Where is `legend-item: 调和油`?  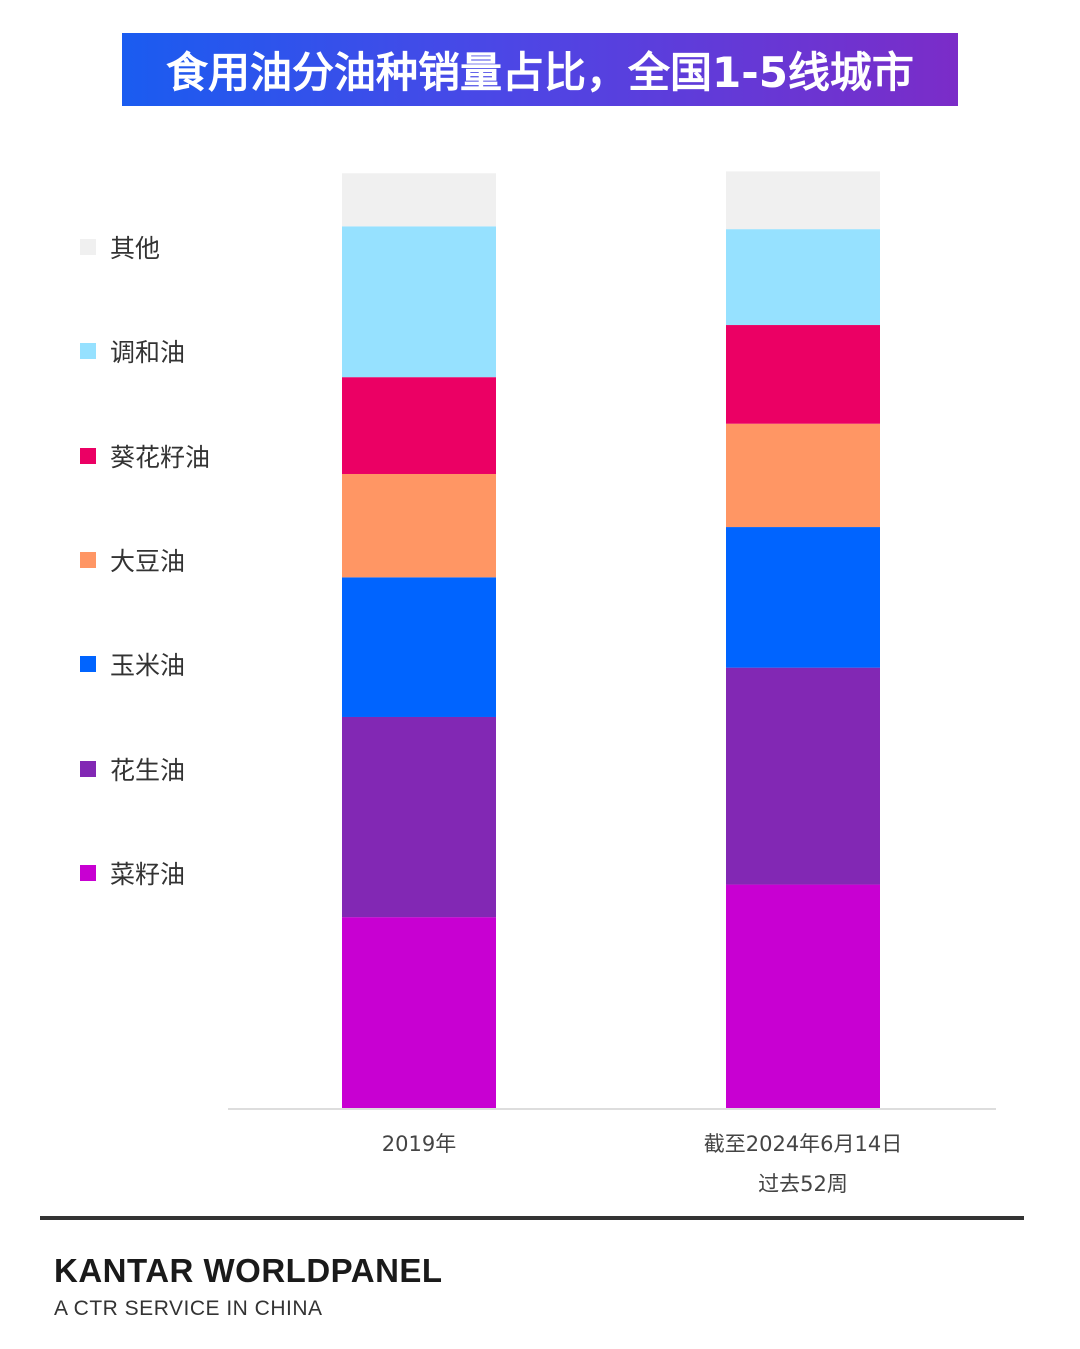 legend-item: 调和油 is located at coordinates (133, 352).